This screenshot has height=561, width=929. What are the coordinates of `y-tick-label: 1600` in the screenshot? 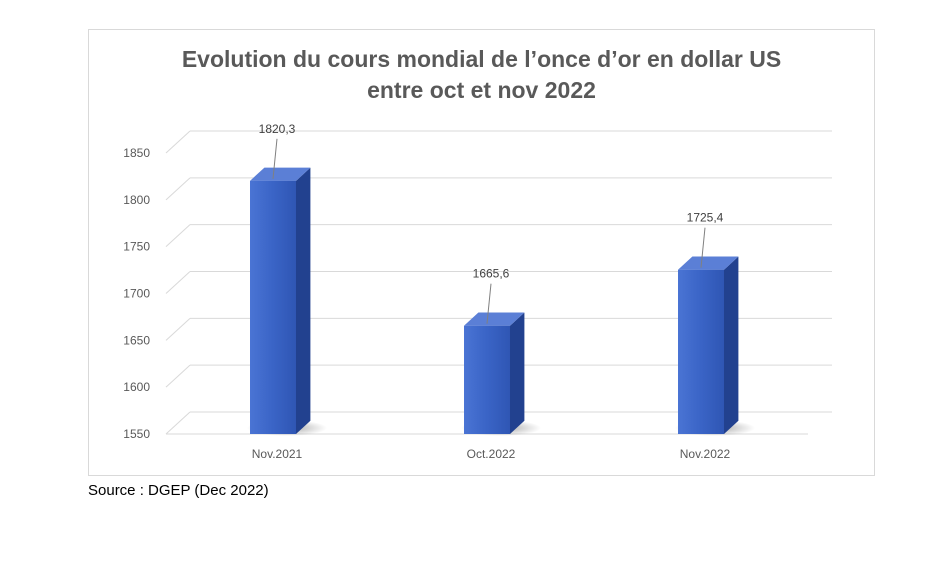 It's located at (136, 387).